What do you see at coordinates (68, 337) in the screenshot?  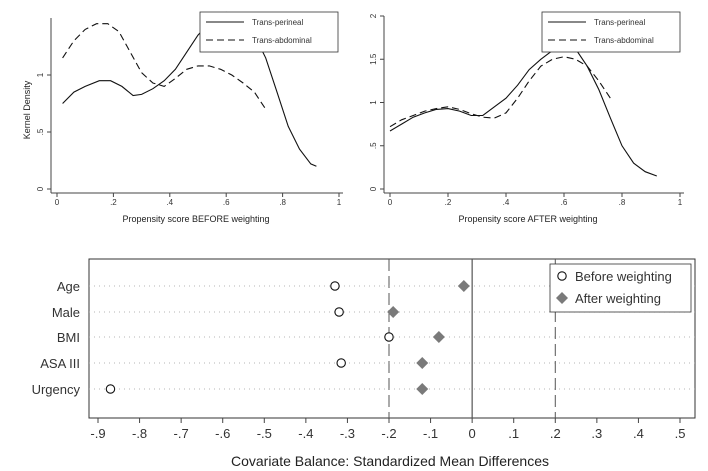 I see `category-label: BMI` at bounding box center [68, 337].